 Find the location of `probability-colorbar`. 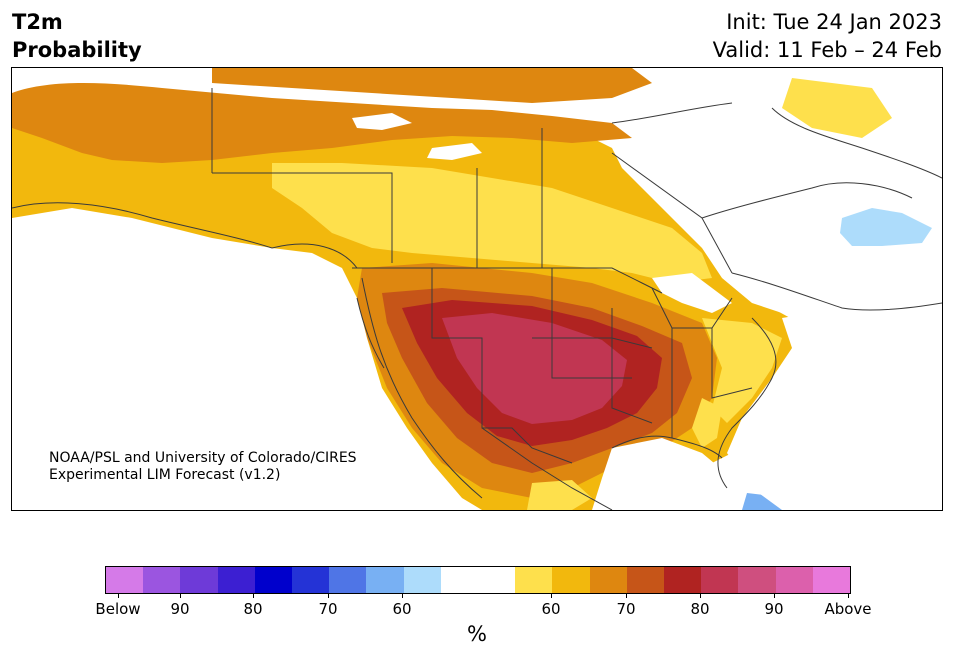

probability-colorbar is located at coordinates (478, 580).